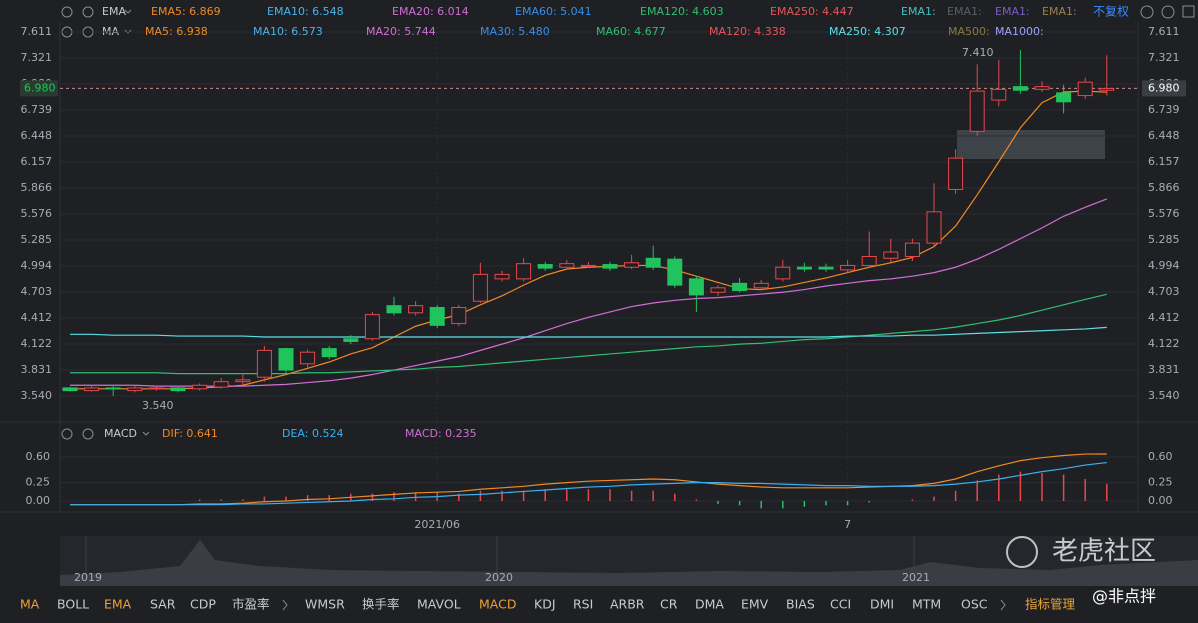 This screenshot has height=623, width=1198. Describe the element at coordinates (1164, 369) in the screenshot. I see `y-tick-label: 3.831` at that location.